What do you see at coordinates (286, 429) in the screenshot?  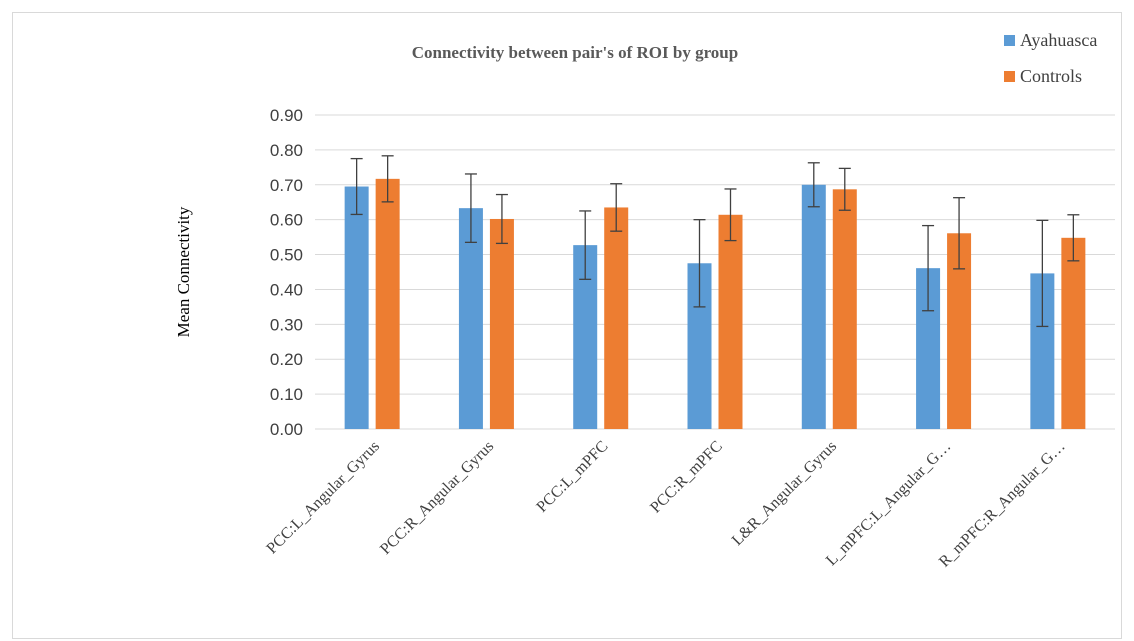 I see `y-tick-label: 0.00` at bounding box center [286, 429].